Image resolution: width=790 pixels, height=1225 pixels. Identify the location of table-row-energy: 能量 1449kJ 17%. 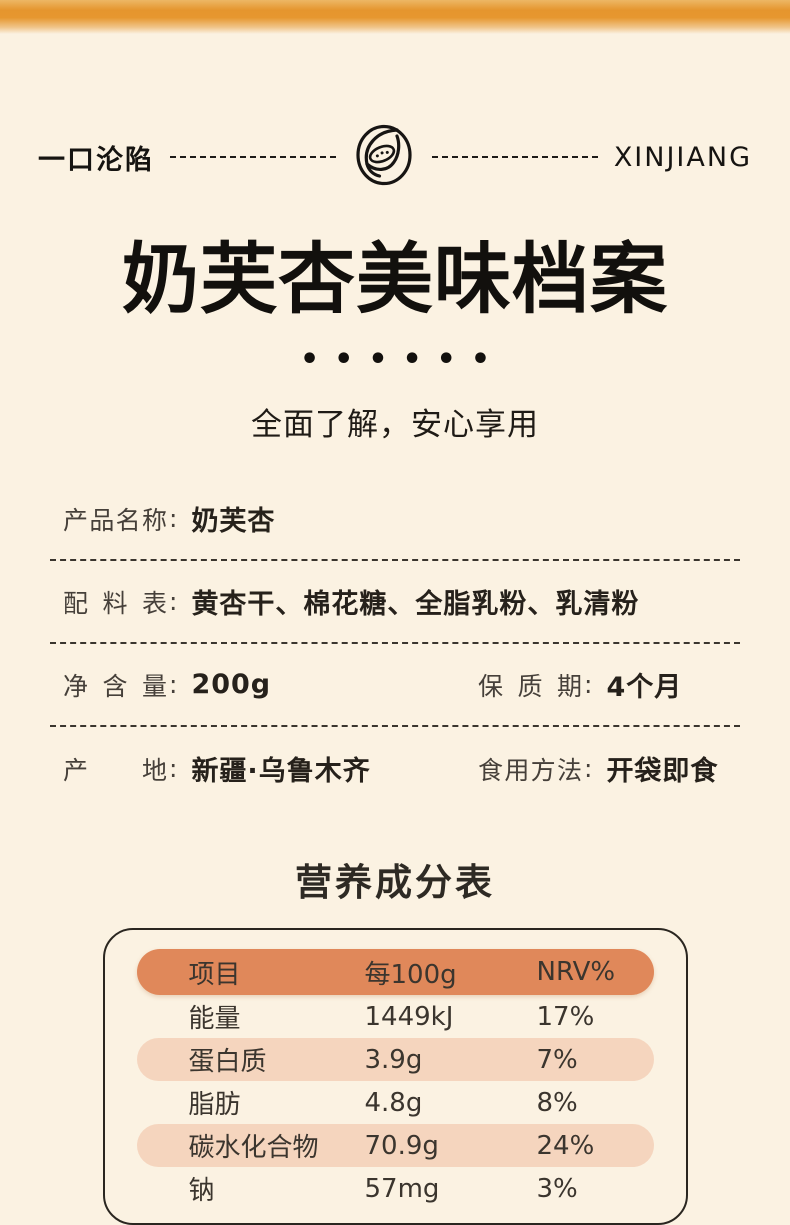
(395, 1016).